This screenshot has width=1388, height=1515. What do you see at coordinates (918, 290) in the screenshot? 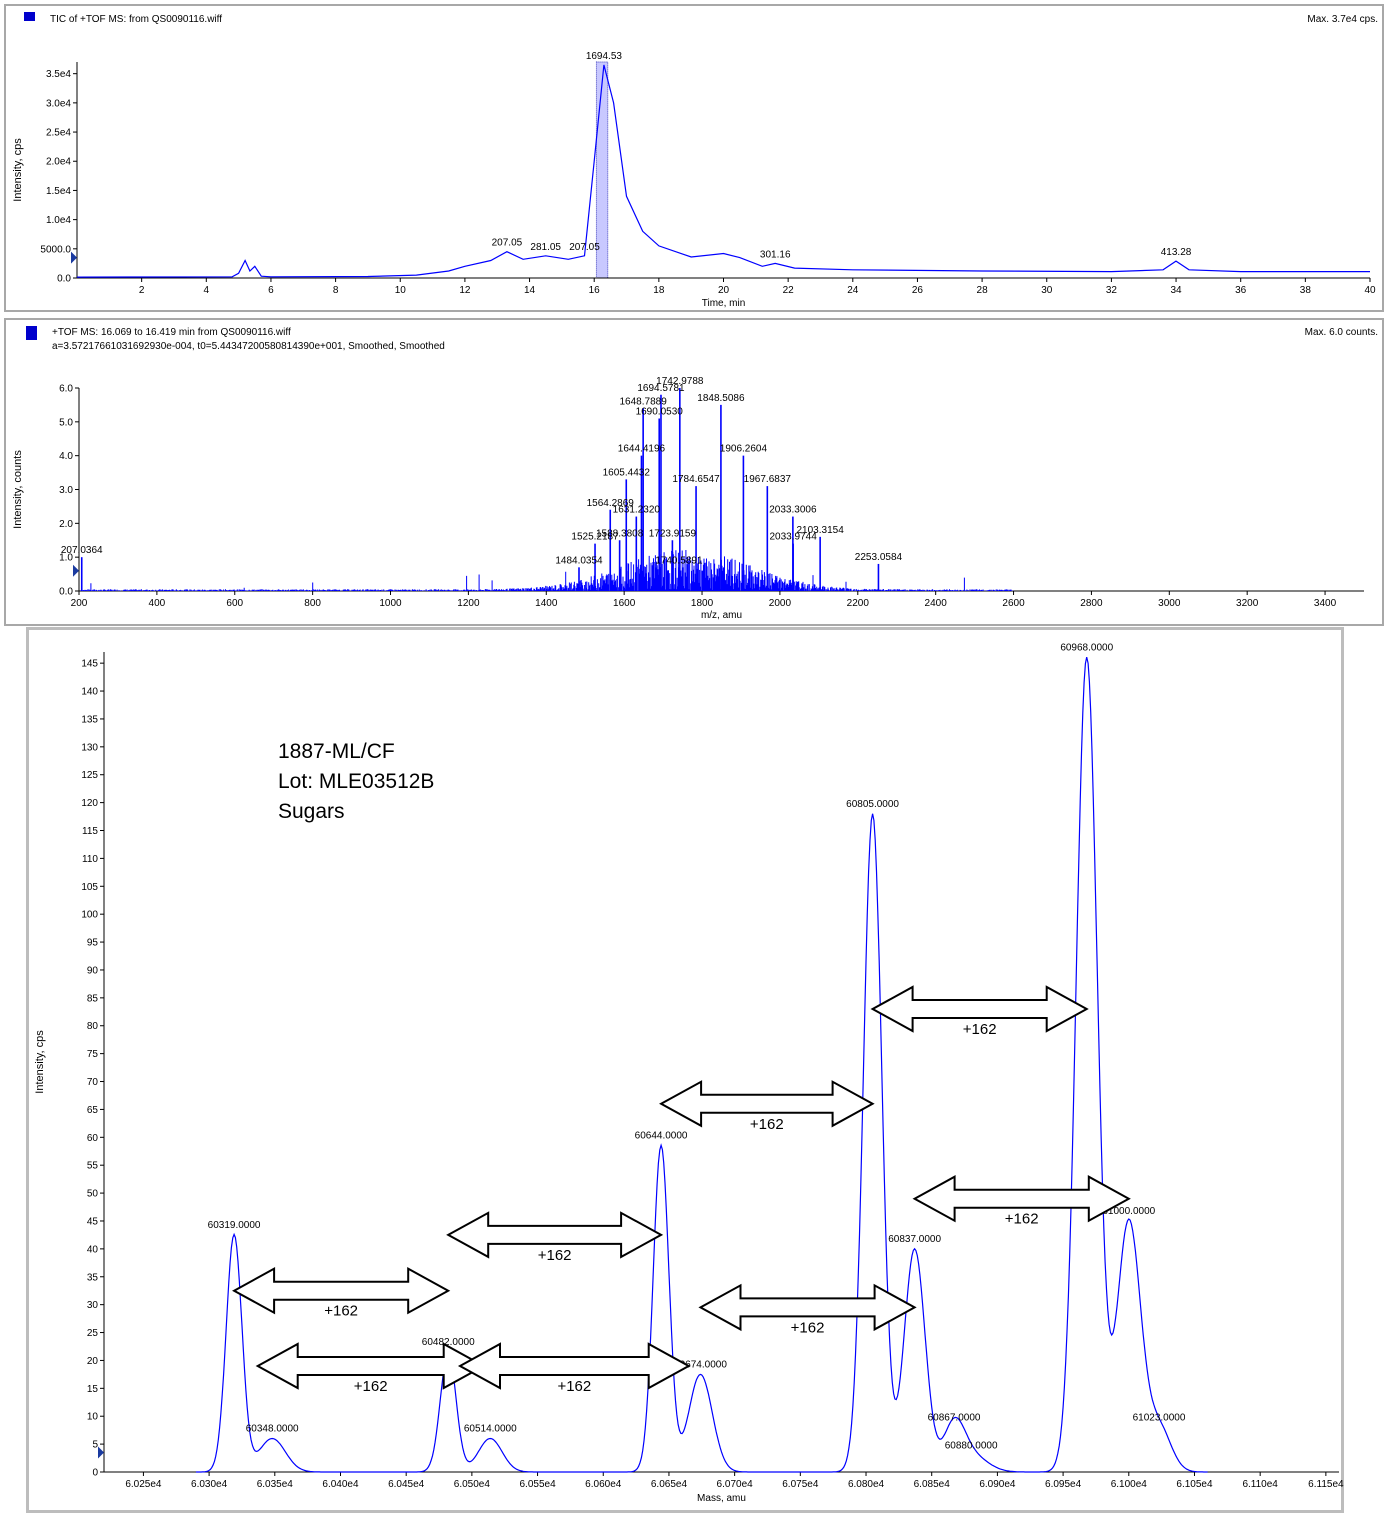
I see `x-tick-label: 26` at bounding box center [918, 290].